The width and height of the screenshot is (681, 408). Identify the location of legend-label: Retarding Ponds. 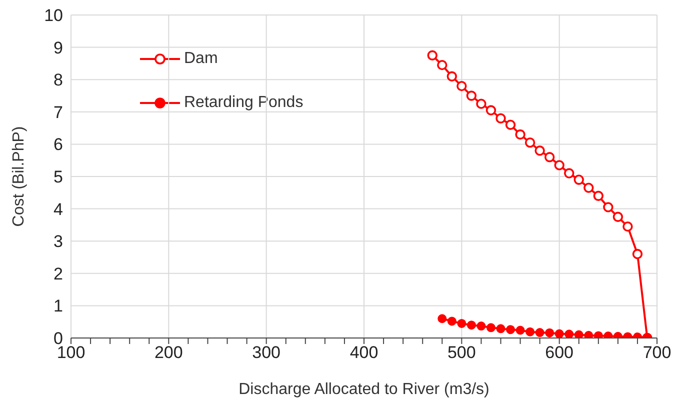
(244, 103).